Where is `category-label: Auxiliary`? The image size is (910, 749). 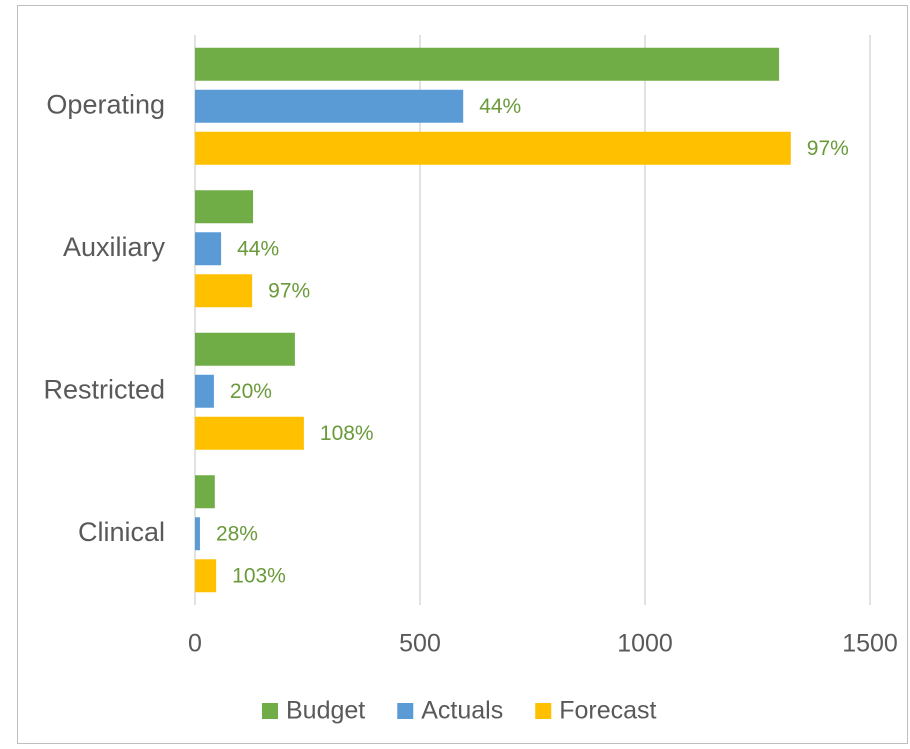 category-label: Auxiliary is located at coordinates (114, 247).